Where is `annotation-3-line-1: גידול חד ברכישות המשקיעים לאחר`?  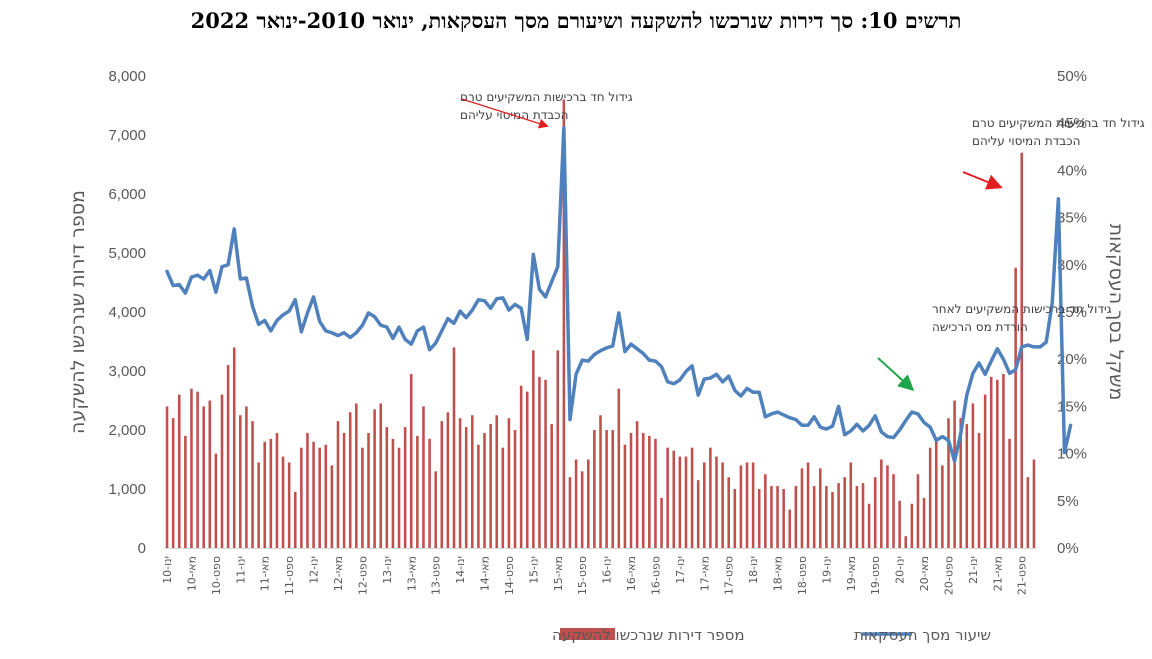 annotation-3-line-1: גידול חד ברכישות המשקיעים לאחר is located at coordinates (1022, 309).